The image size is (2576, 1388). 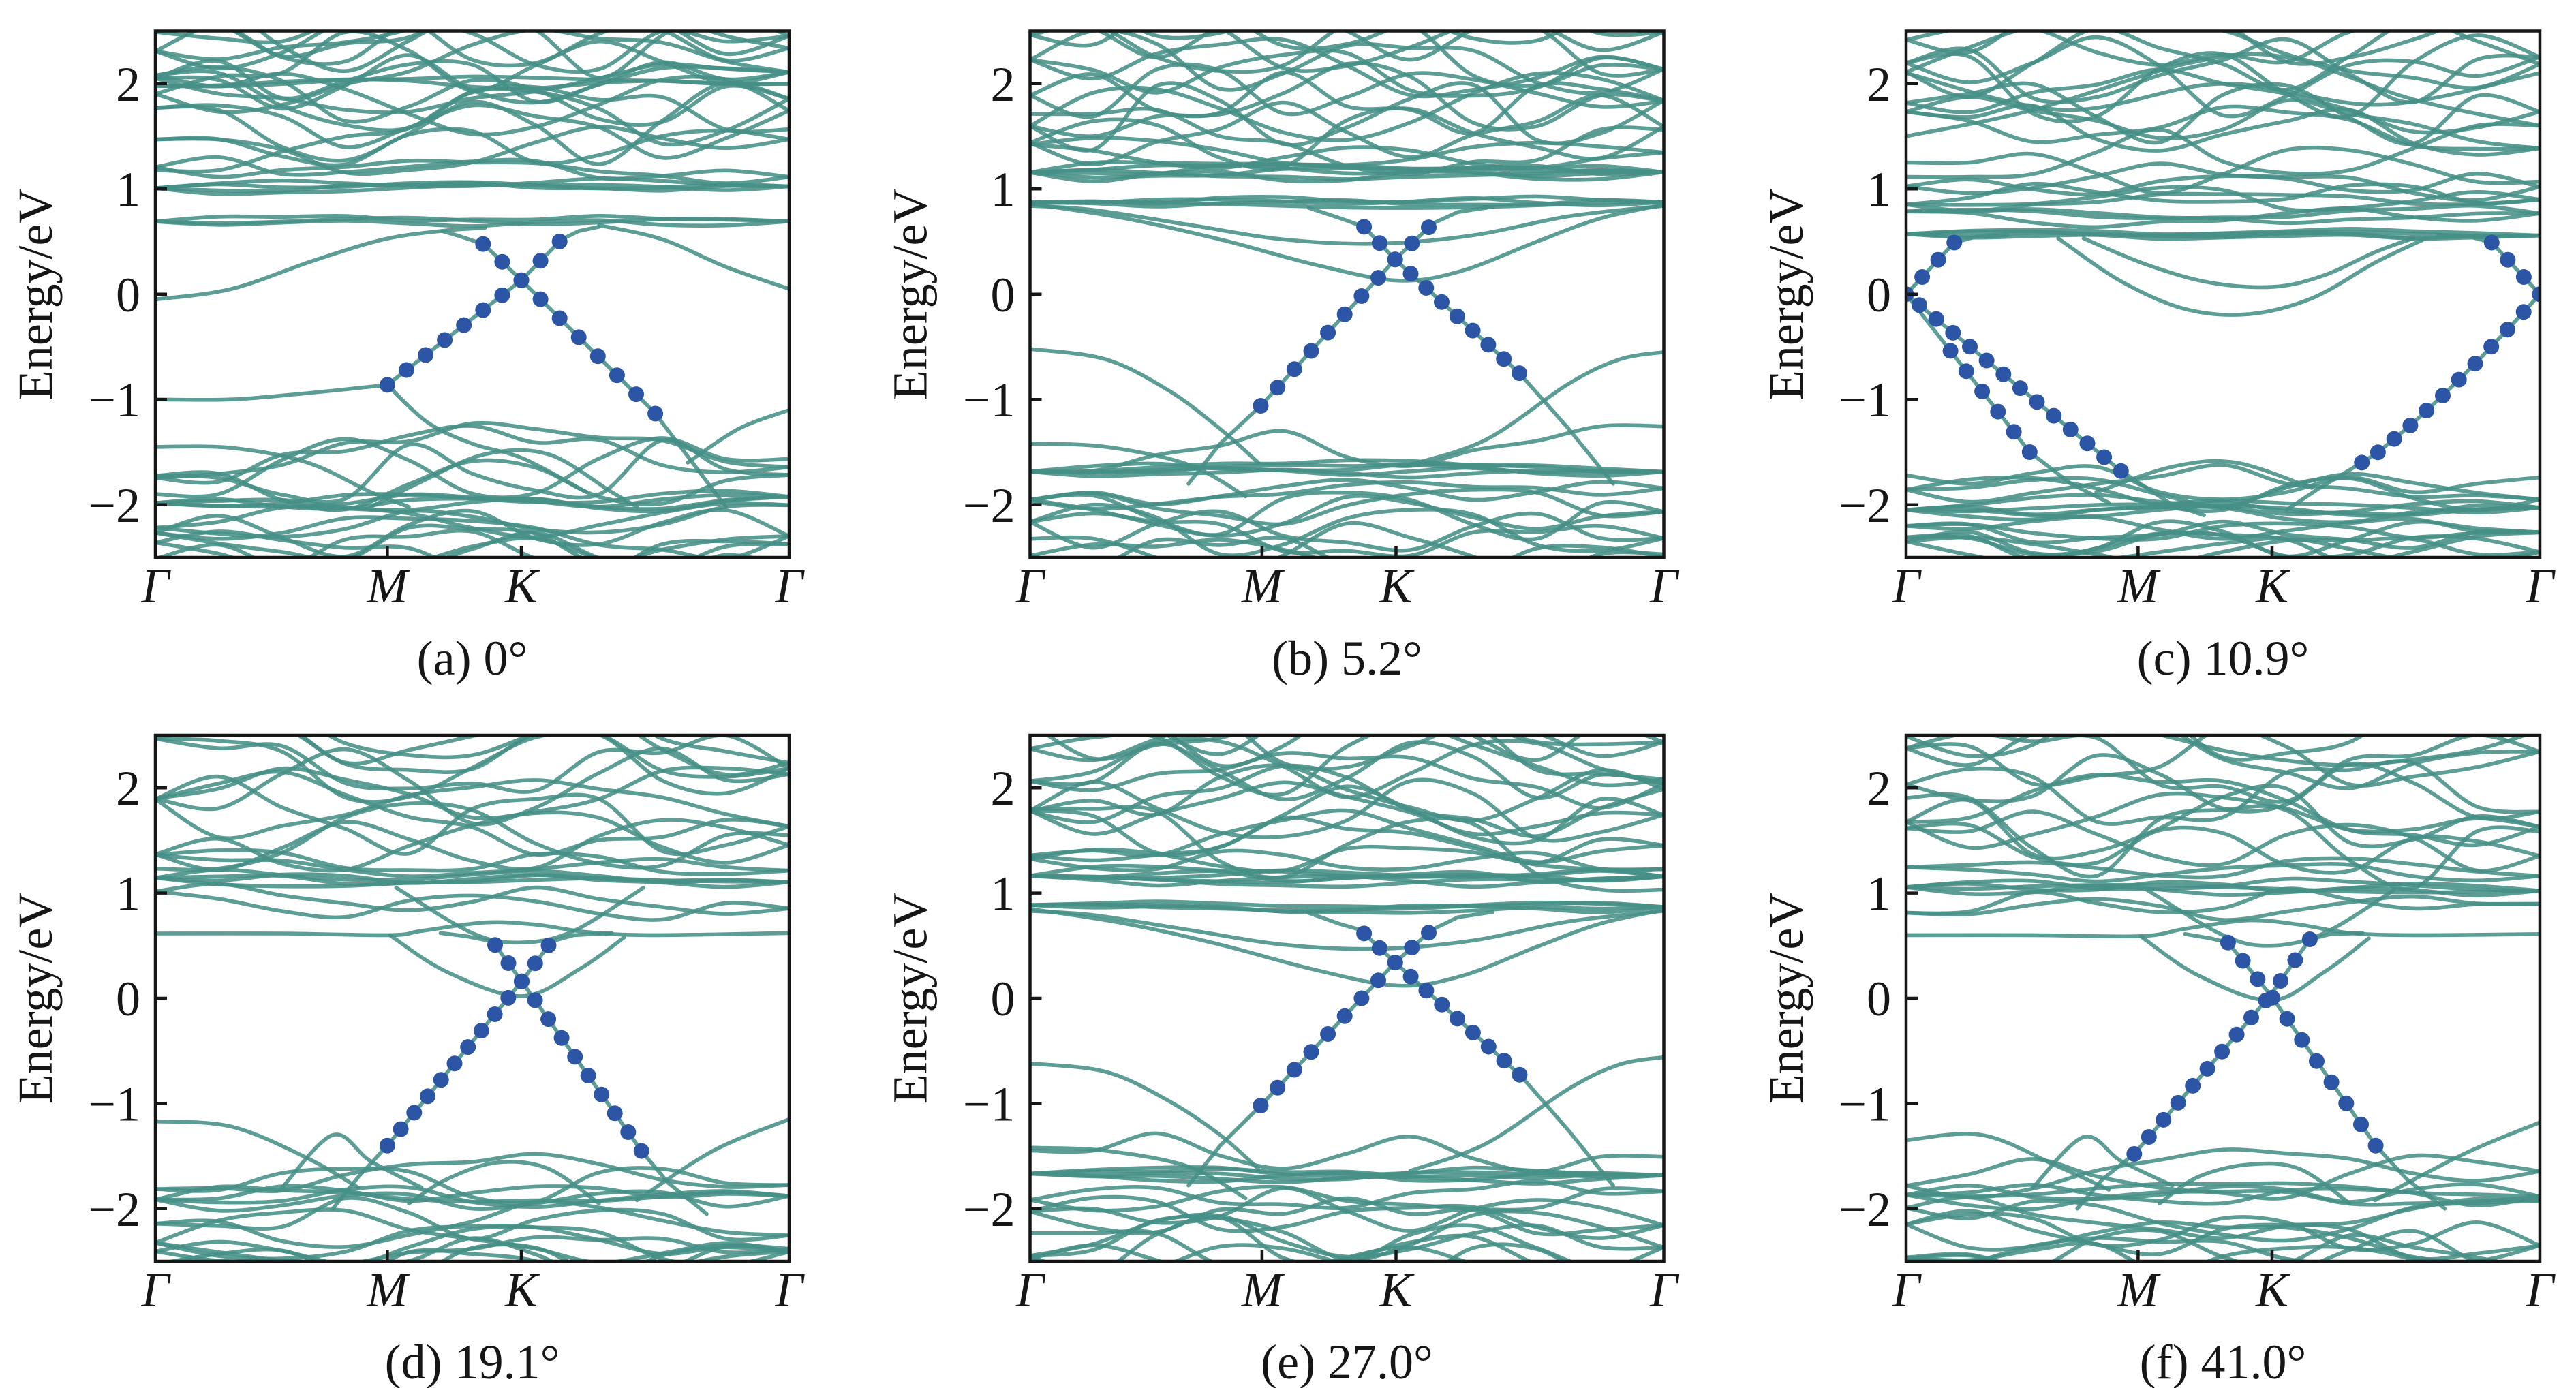 I want to click on svg-text: (a) 0°, so click(x=472, y=658).